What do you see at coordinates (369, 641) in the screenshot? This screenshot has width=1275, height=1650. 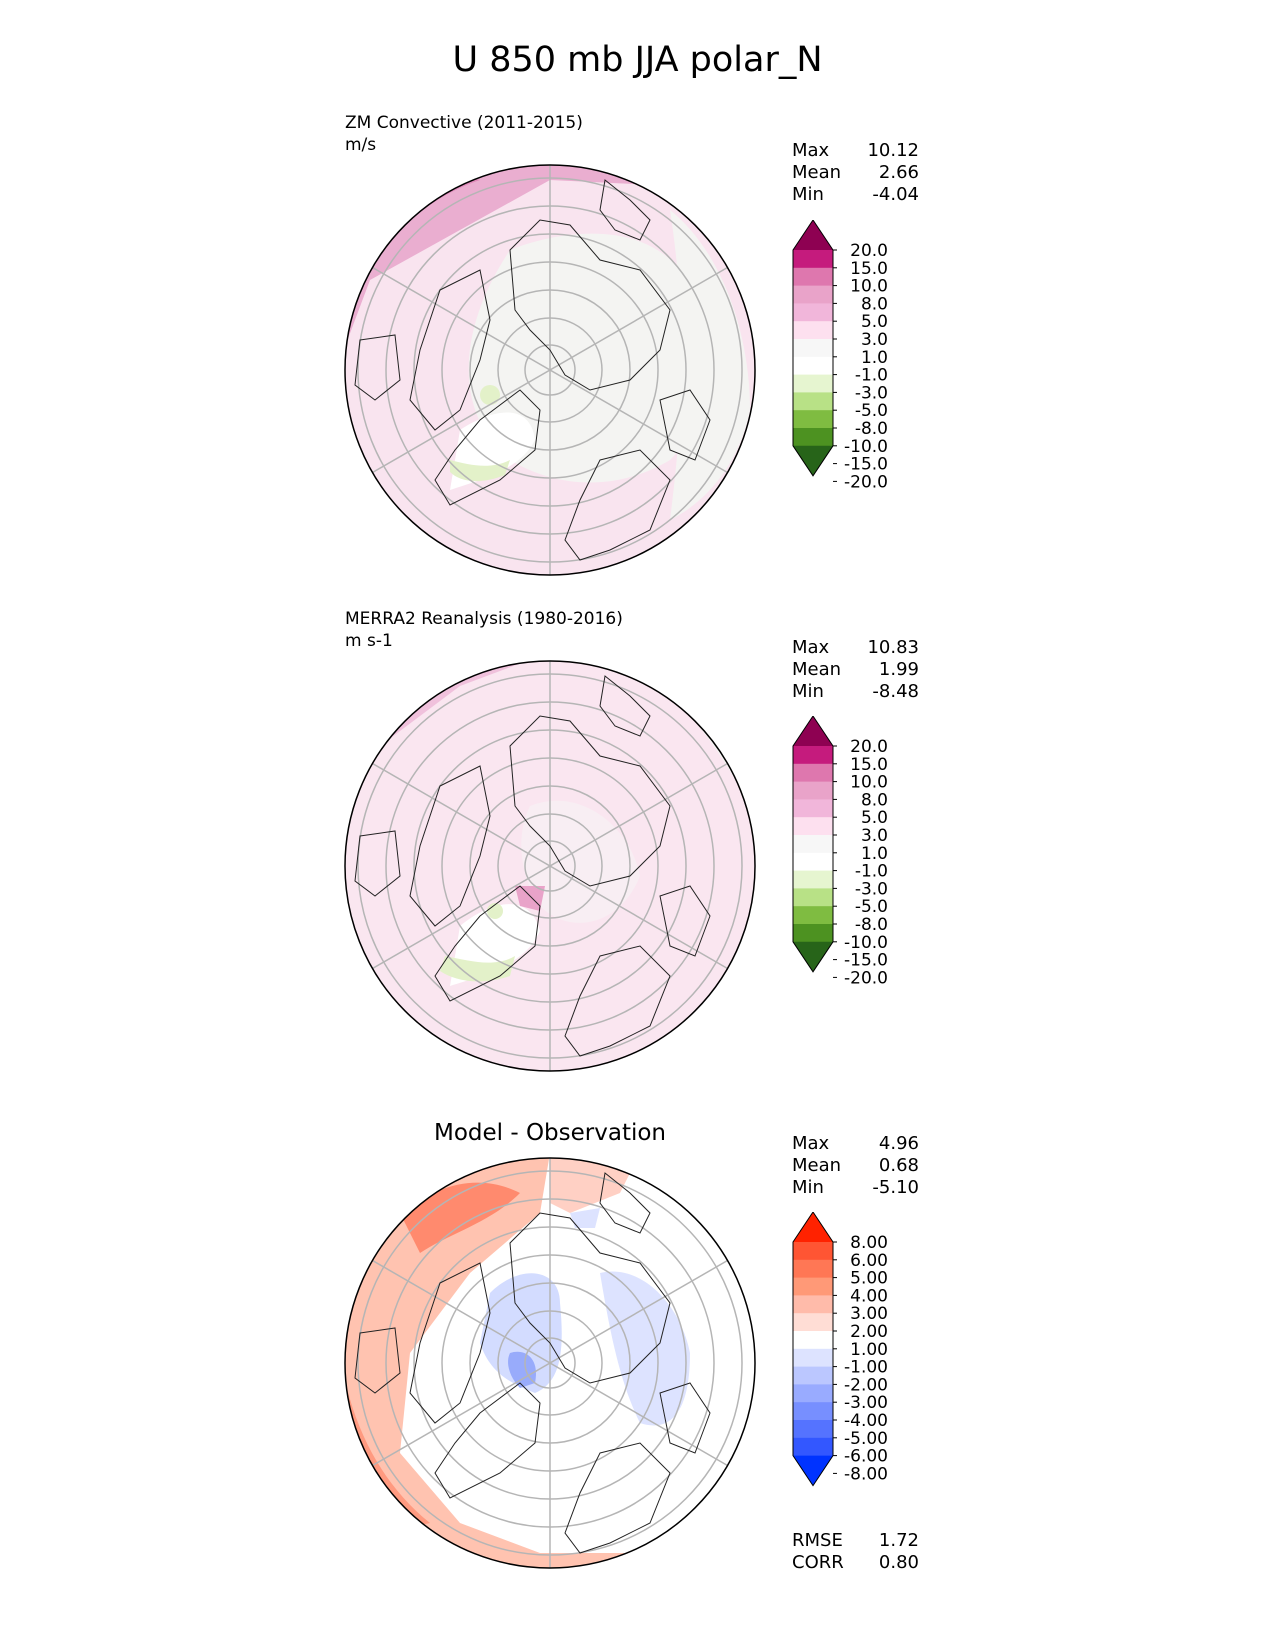 I see `ref-units: m s-1` at bounding box center [369, 641].